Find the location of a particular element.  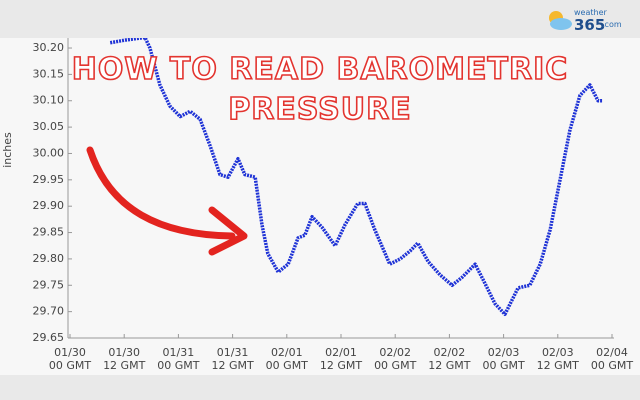

logo-text: .com is located at coordinates (612, 24).